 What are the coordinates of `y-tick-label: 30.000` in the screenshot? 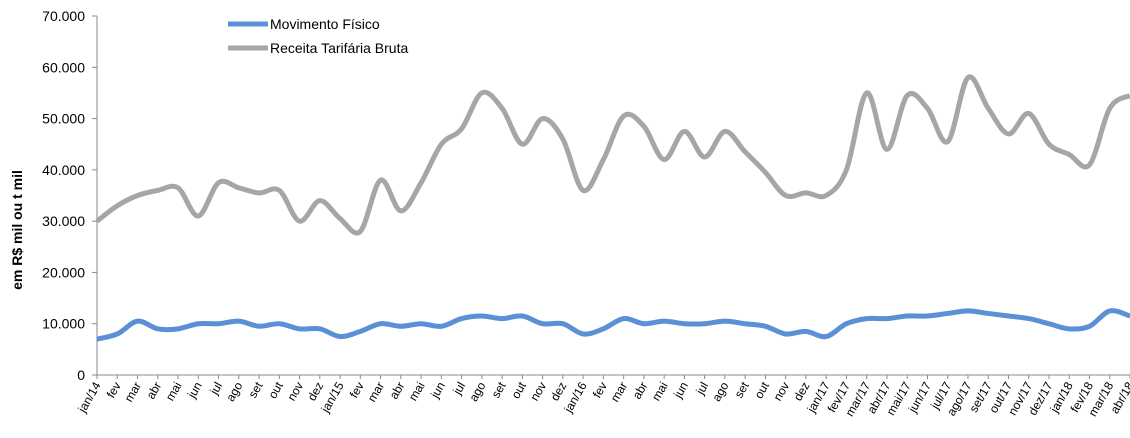 It's located at (63, 221).